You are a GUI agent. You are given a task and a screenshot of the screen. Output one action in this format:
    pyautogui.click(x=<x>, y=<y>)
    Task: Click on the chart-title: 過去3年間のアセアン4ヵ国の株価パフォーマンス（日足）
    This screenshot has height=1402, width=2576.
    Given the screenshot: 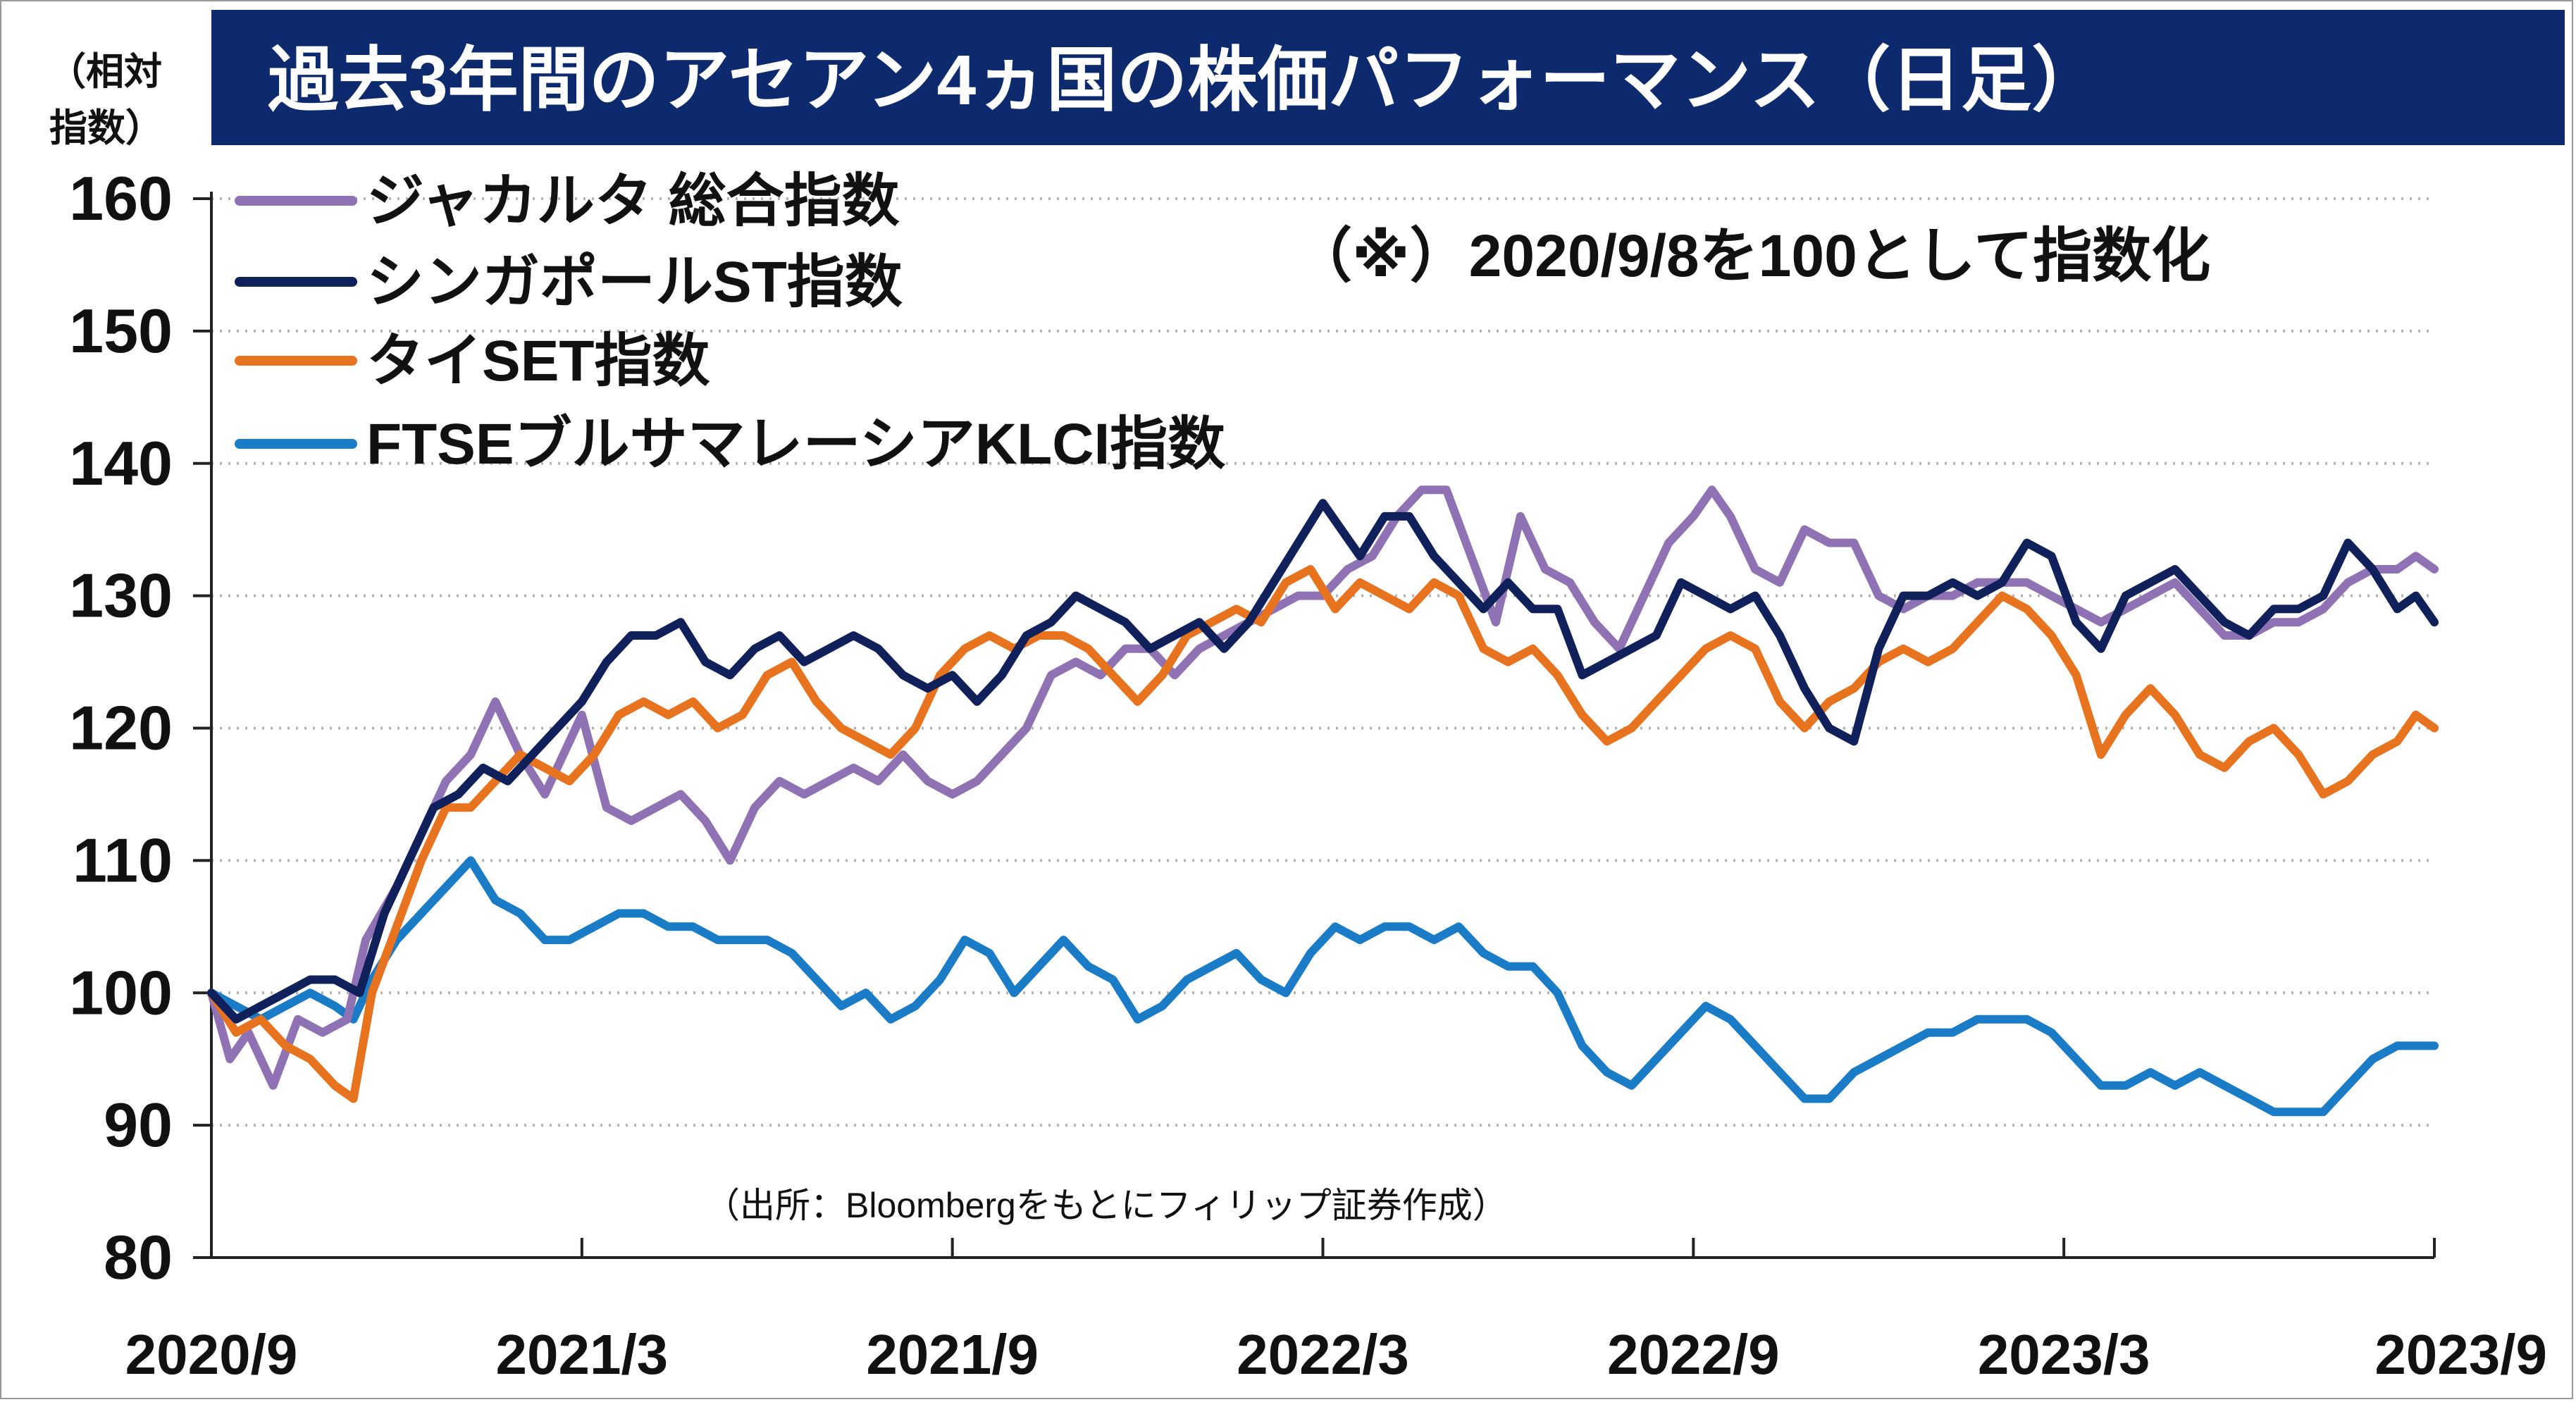 What is the action you would take?
    pyautogui.click(x=1185, y=80)
    